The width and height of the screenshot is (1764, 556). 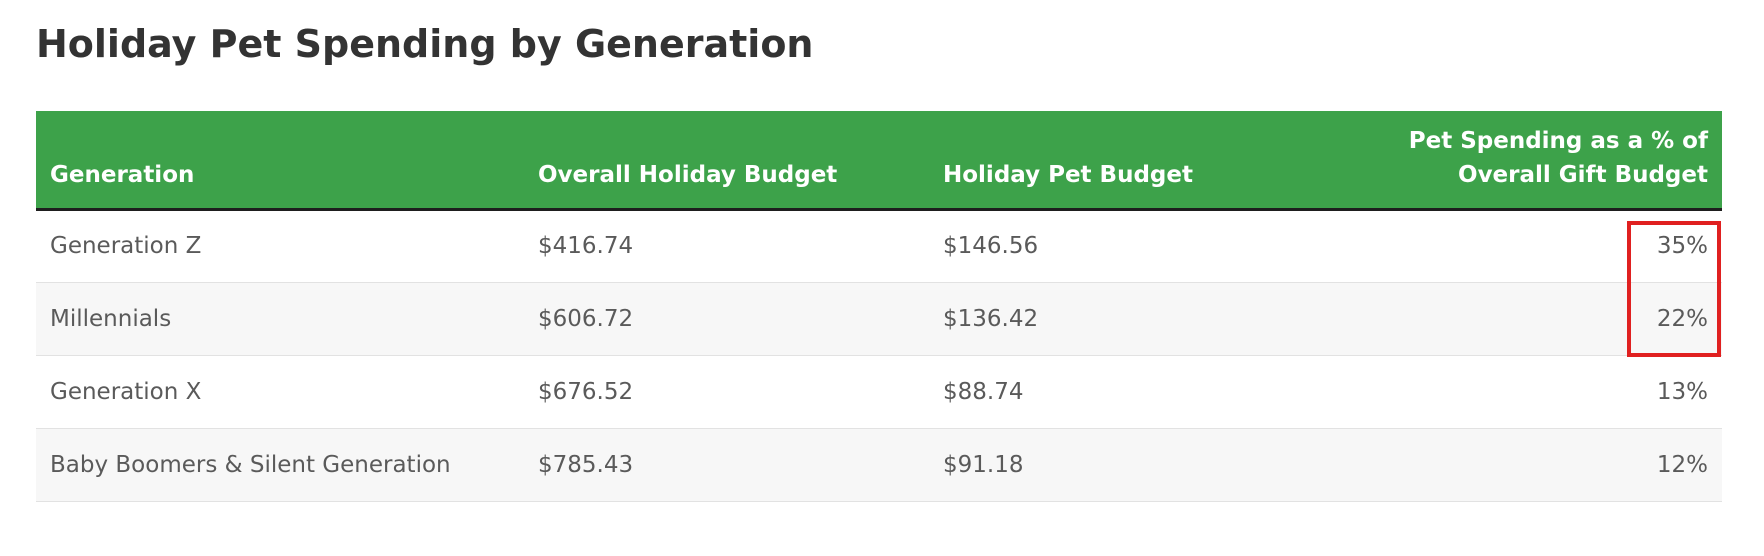 I want to click on cell-holiday-pet-budget: $146.56, so click(x=1131, y=246).